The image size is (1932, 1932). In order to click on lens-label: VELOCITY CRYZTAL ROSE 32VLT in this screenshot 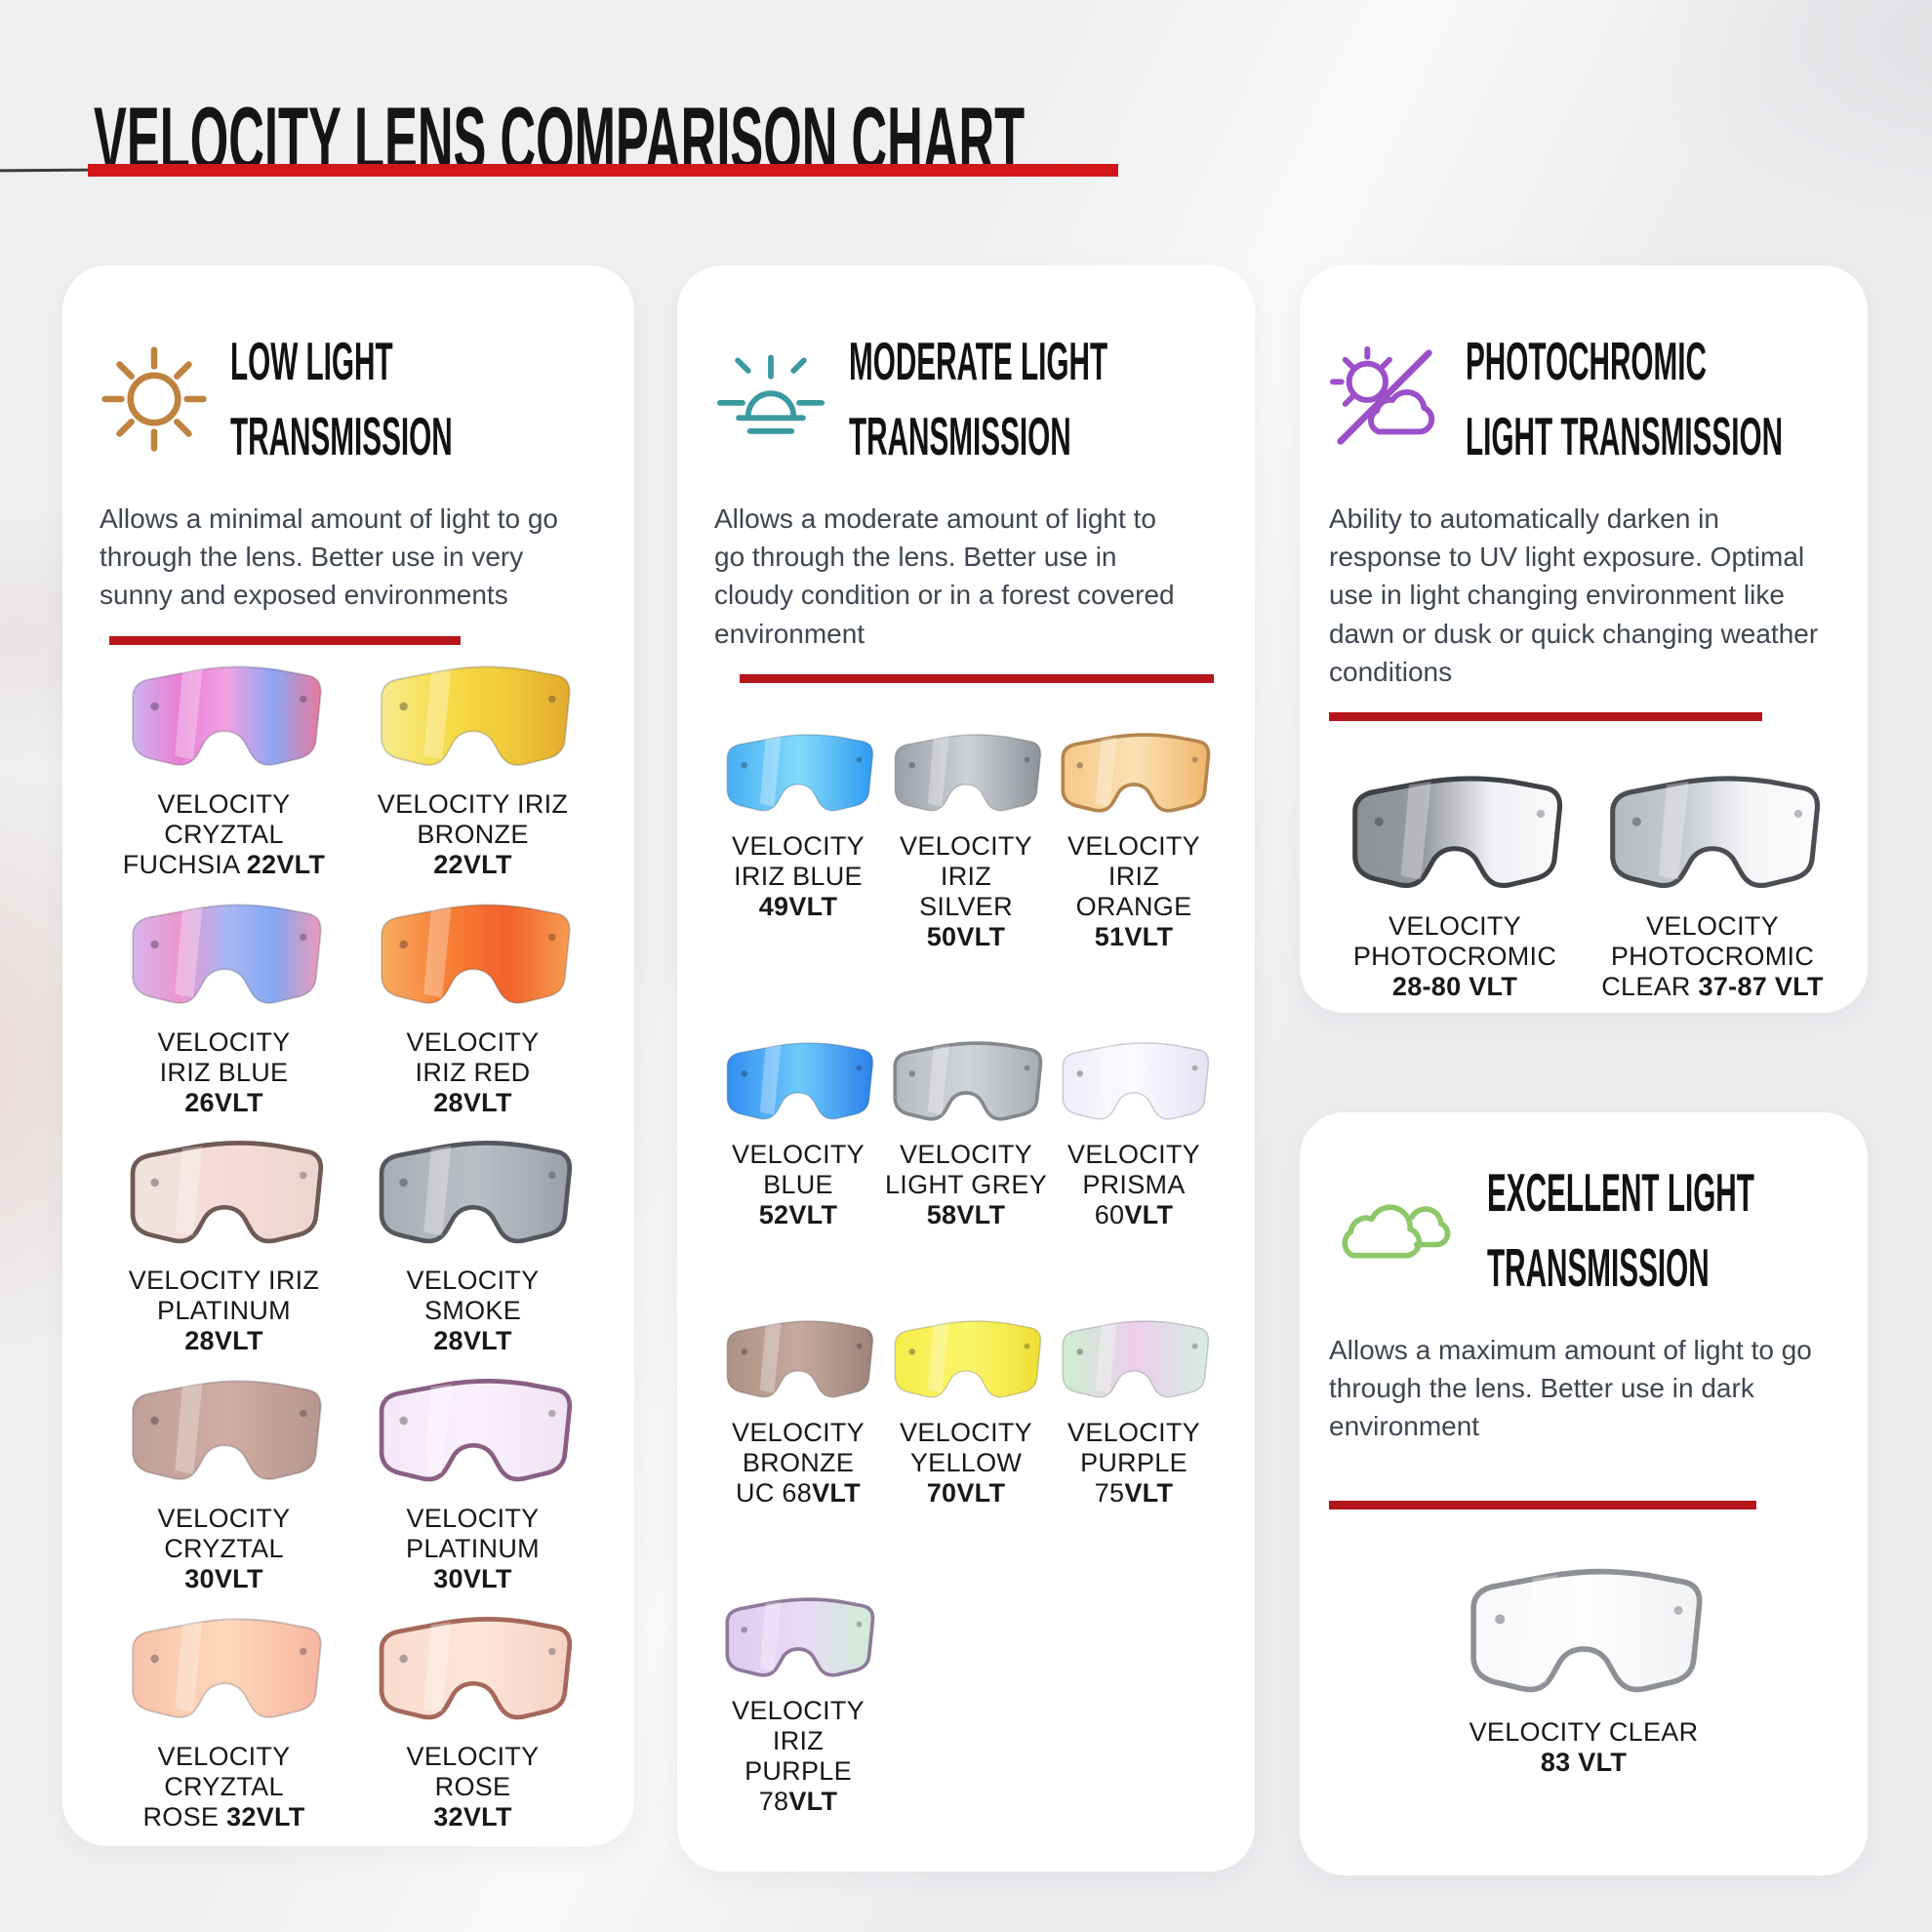, I will do `click(223, 1786)`.